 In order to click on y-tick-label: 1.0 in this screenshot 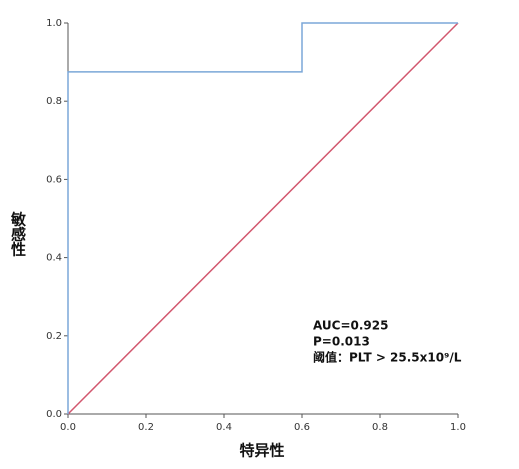, I will do `click(54, 23)`.